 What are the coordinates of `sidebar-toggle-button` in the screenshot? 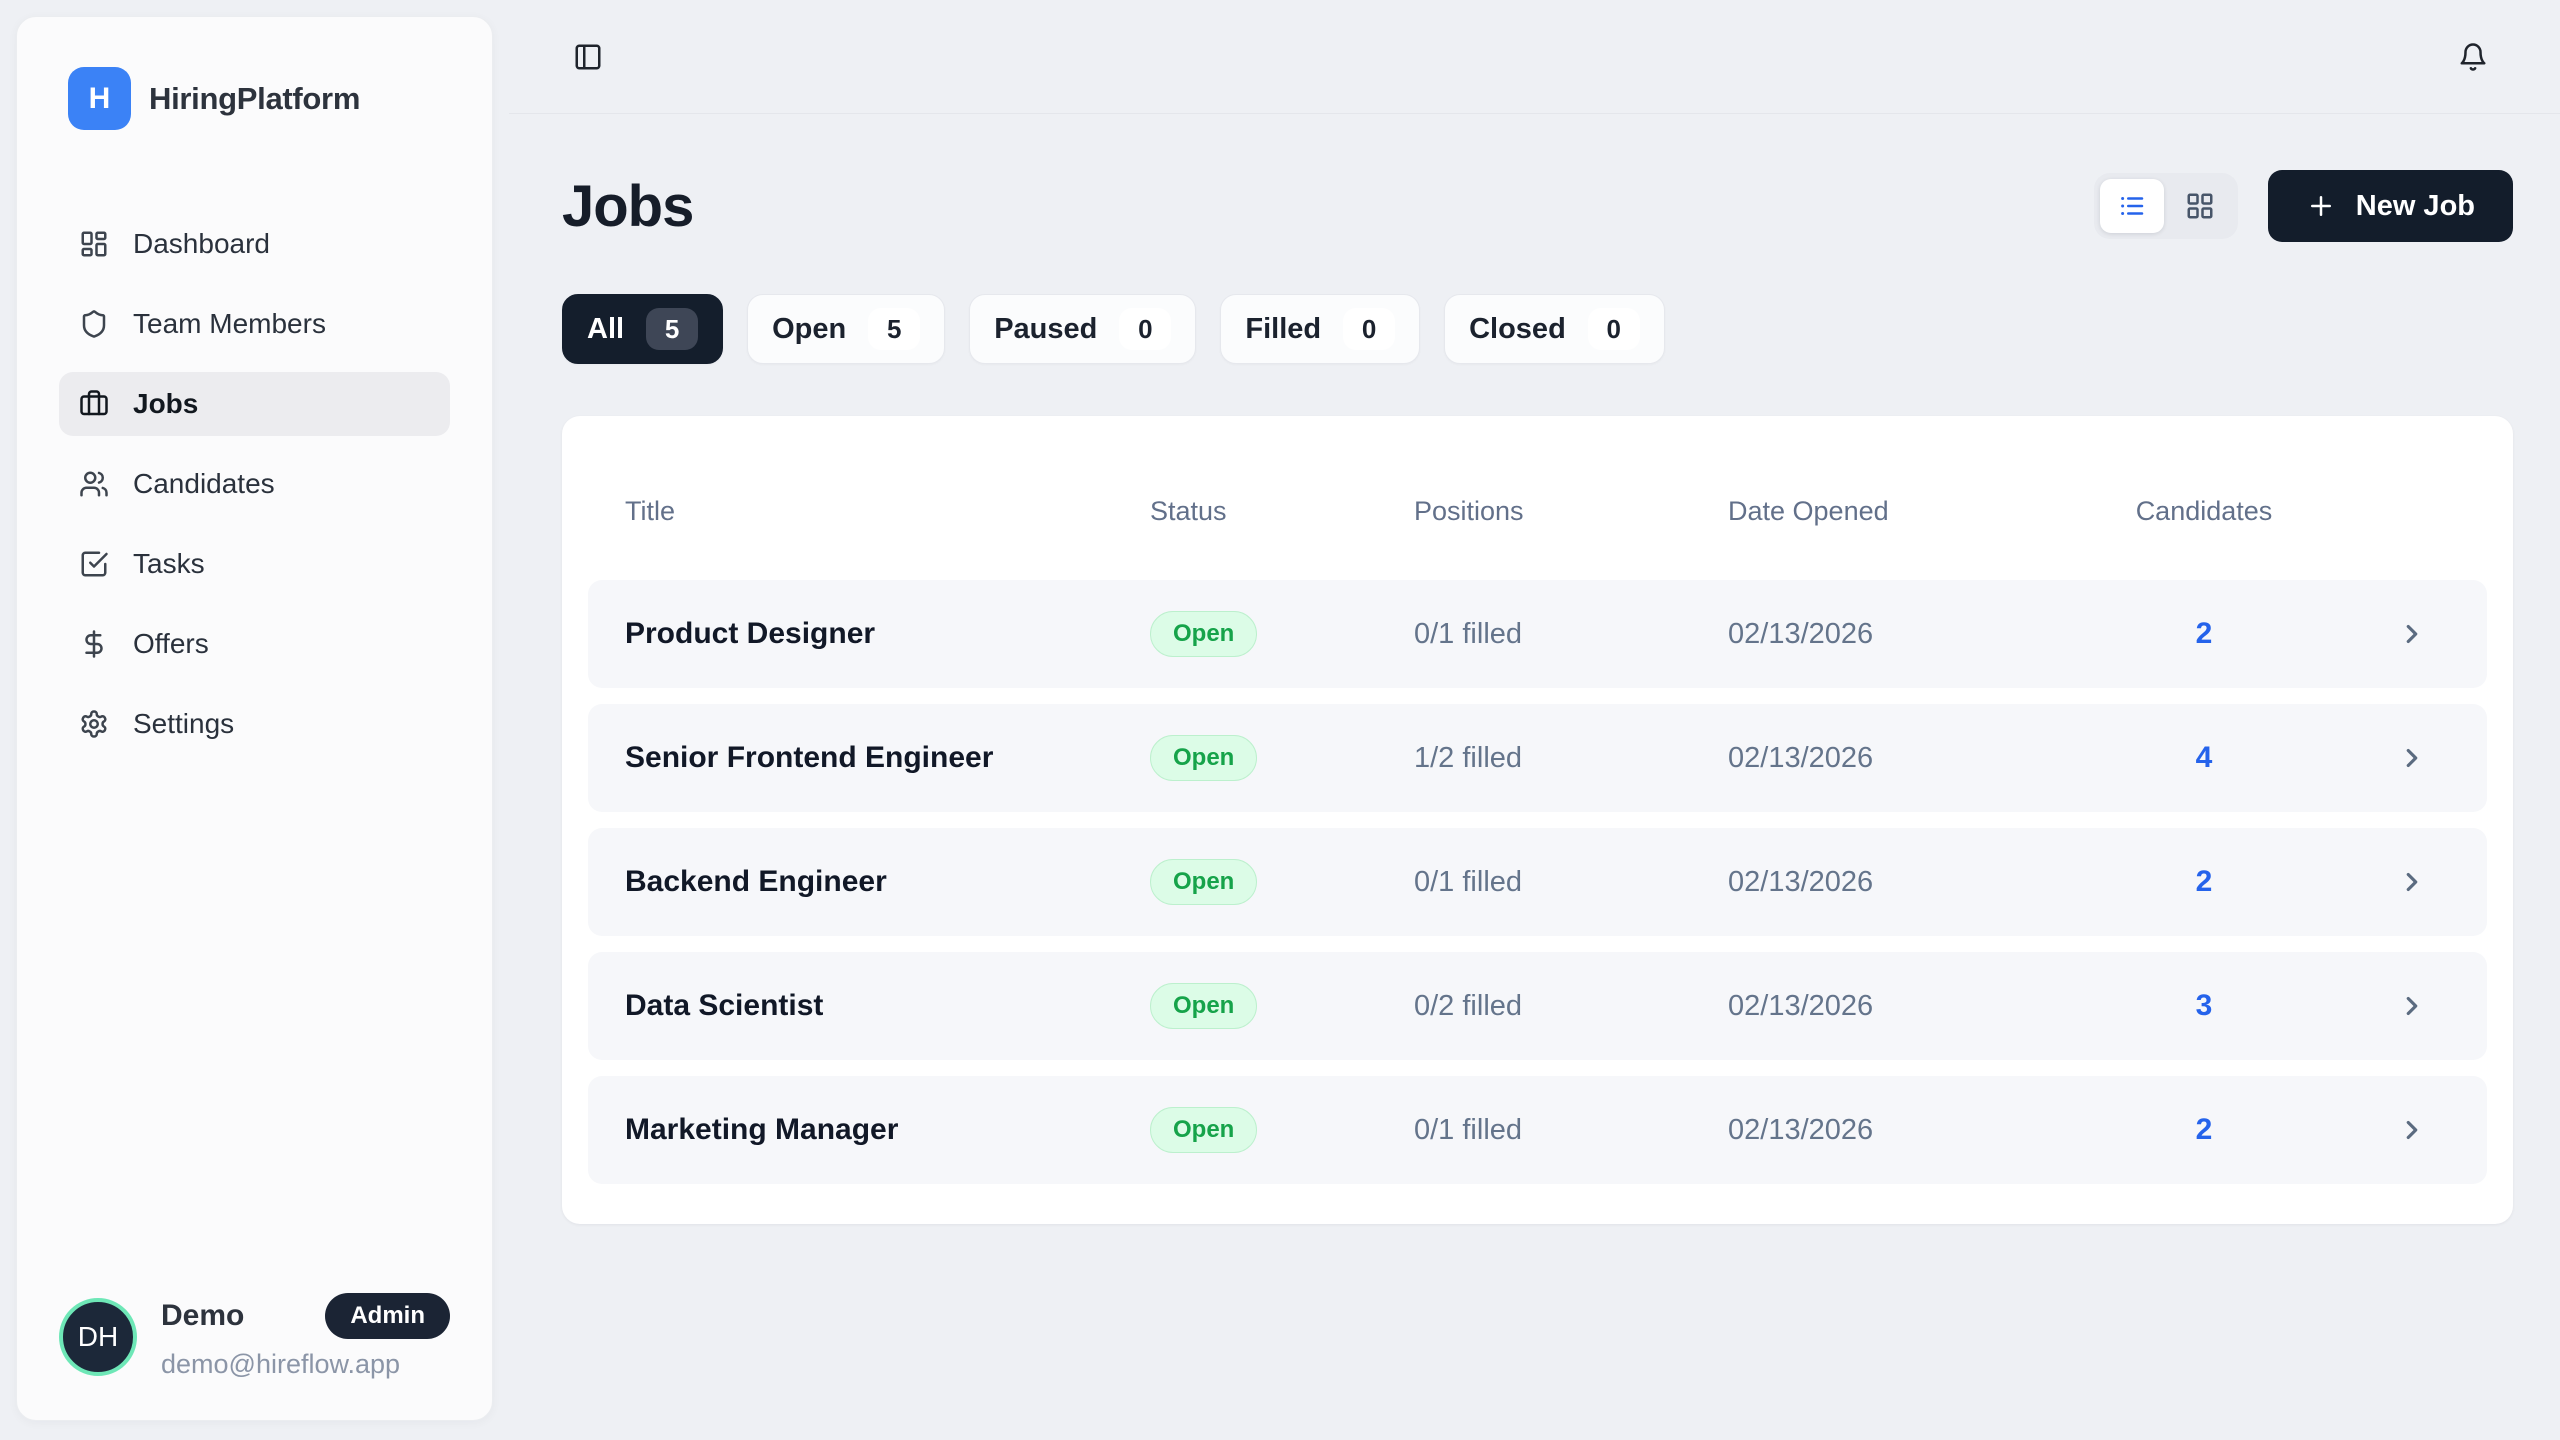 It's located at (588, 57).